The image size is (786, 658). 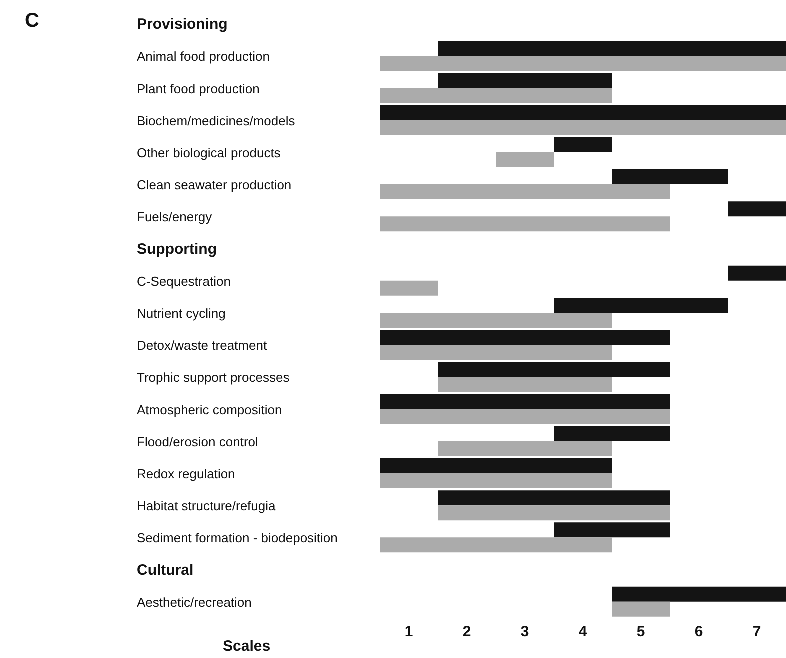 What do you see at coordinates (182, 25) in the screenshot?
I see `y-tick-label: Provisioning` at bounding box center [182, 25].